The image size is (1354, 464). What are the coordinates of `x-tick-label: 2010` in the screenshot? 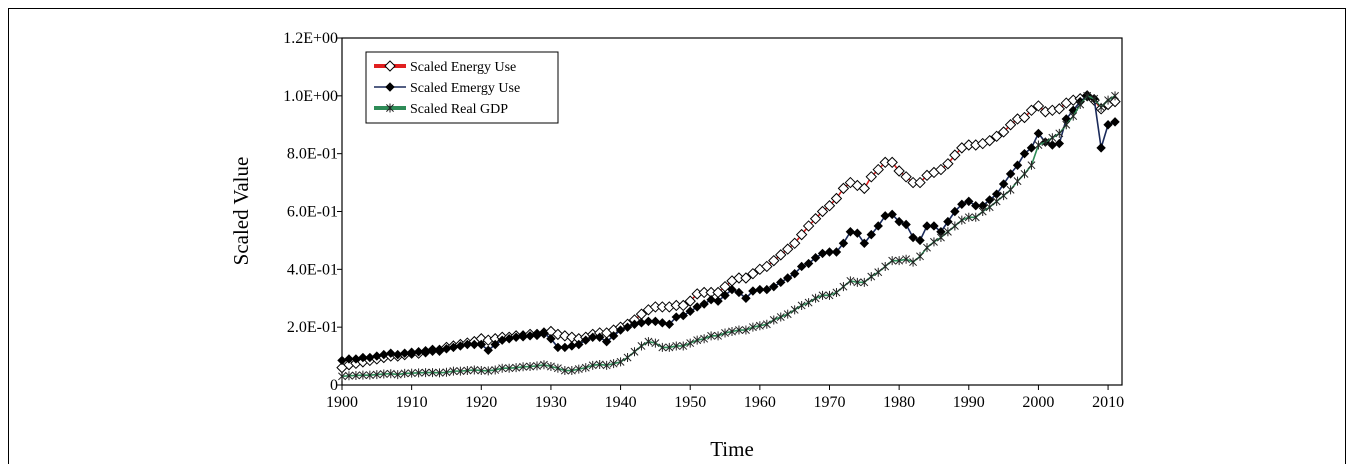 It's located at (1108, 402).